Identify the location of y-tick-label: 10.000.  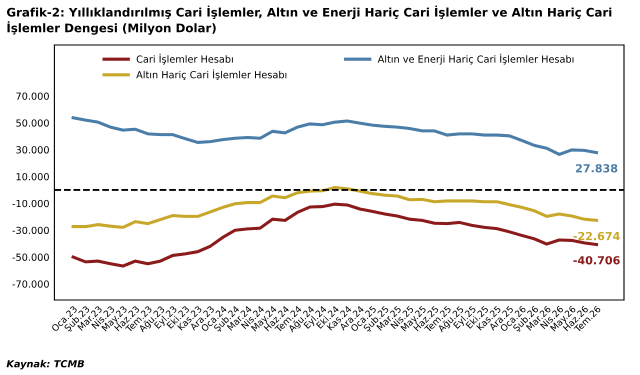
(32, 176).